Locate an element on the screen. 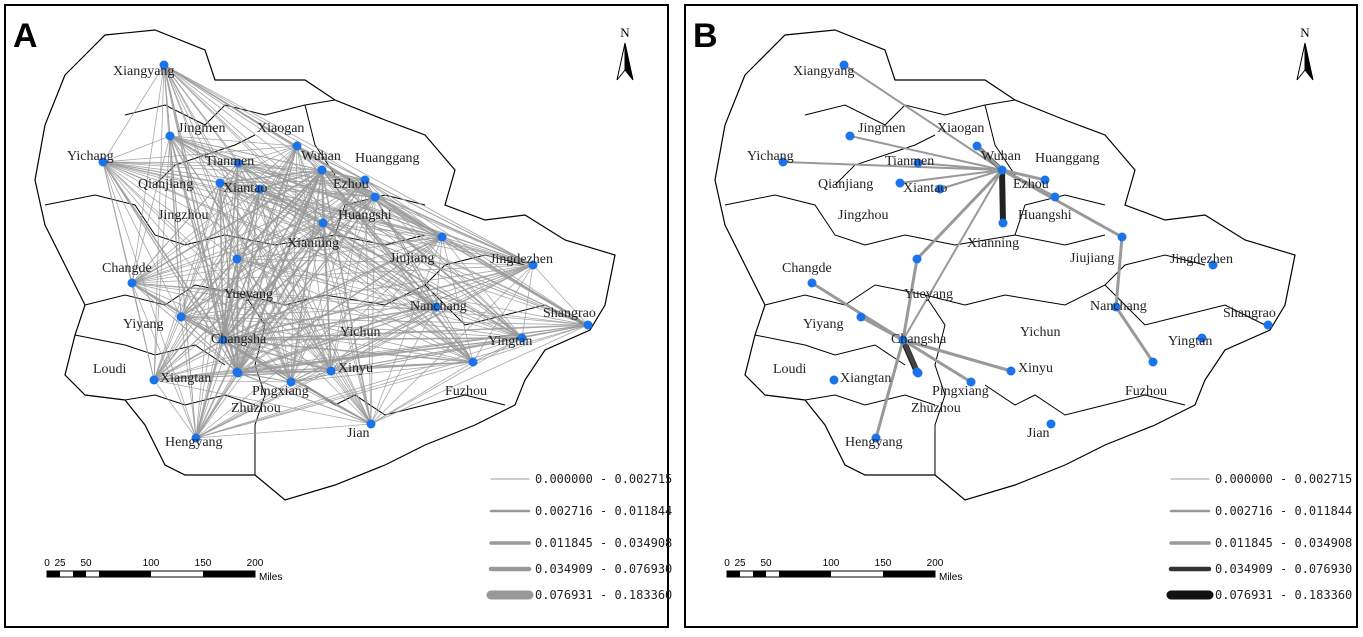 The image size is (1363, 637). city-label: Yingtan is located at coordinates (510, 341).